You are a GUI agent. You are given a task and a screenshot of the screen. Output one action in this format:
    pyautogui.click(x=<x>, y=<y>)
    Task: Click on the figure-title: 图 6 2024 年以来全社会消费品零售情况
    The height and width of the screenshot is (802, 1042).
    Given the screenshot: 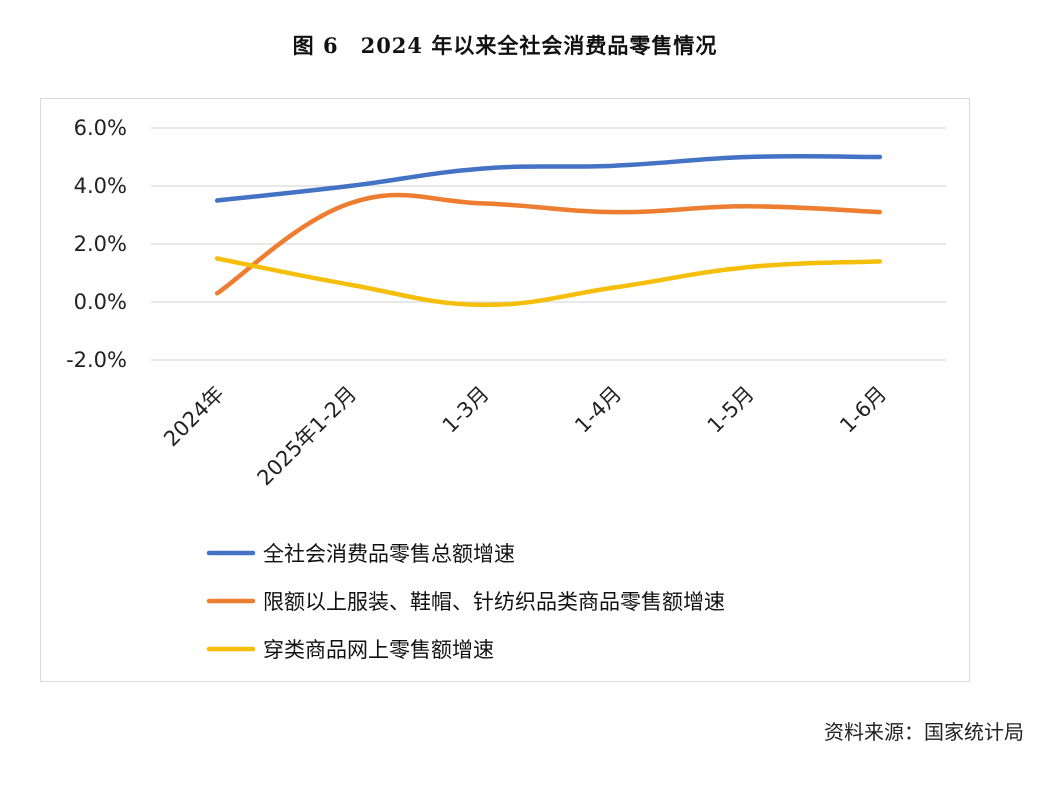 What is the action you would take?
    pyautogui.click(x=505, y=45)
    